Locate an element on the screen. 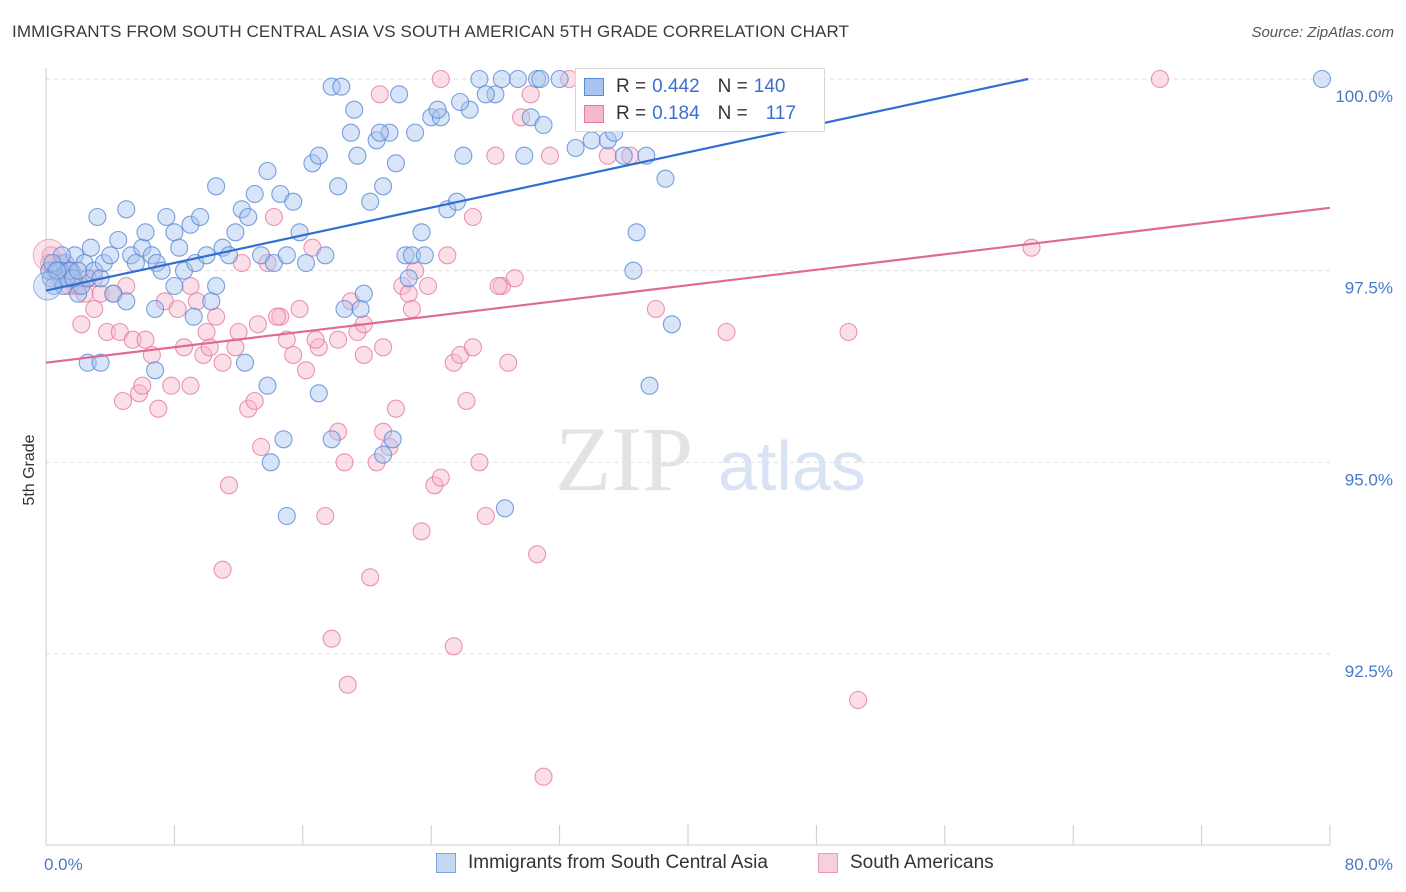 This screenshot has height=892, width=1406. x-tick-label: 80.0% is located at coordinates (1369, 864).